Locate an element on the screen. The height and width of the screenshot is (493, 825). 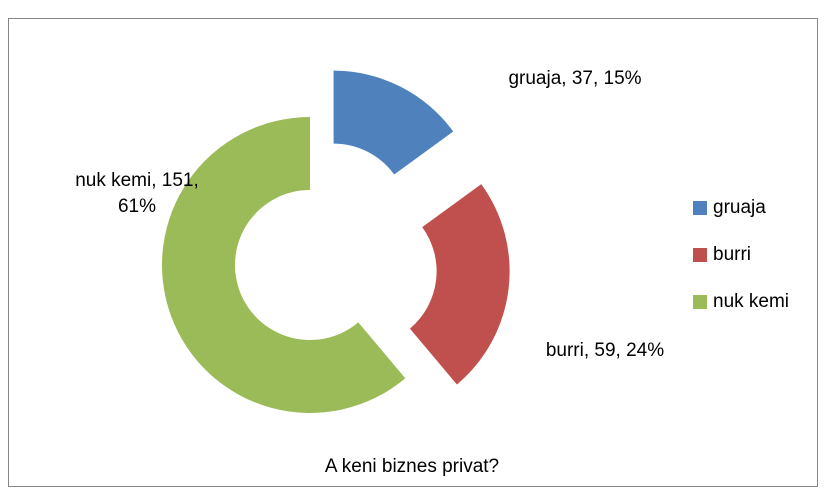
data-label: burri, 59, 24% is located at coordinates (605, 350).